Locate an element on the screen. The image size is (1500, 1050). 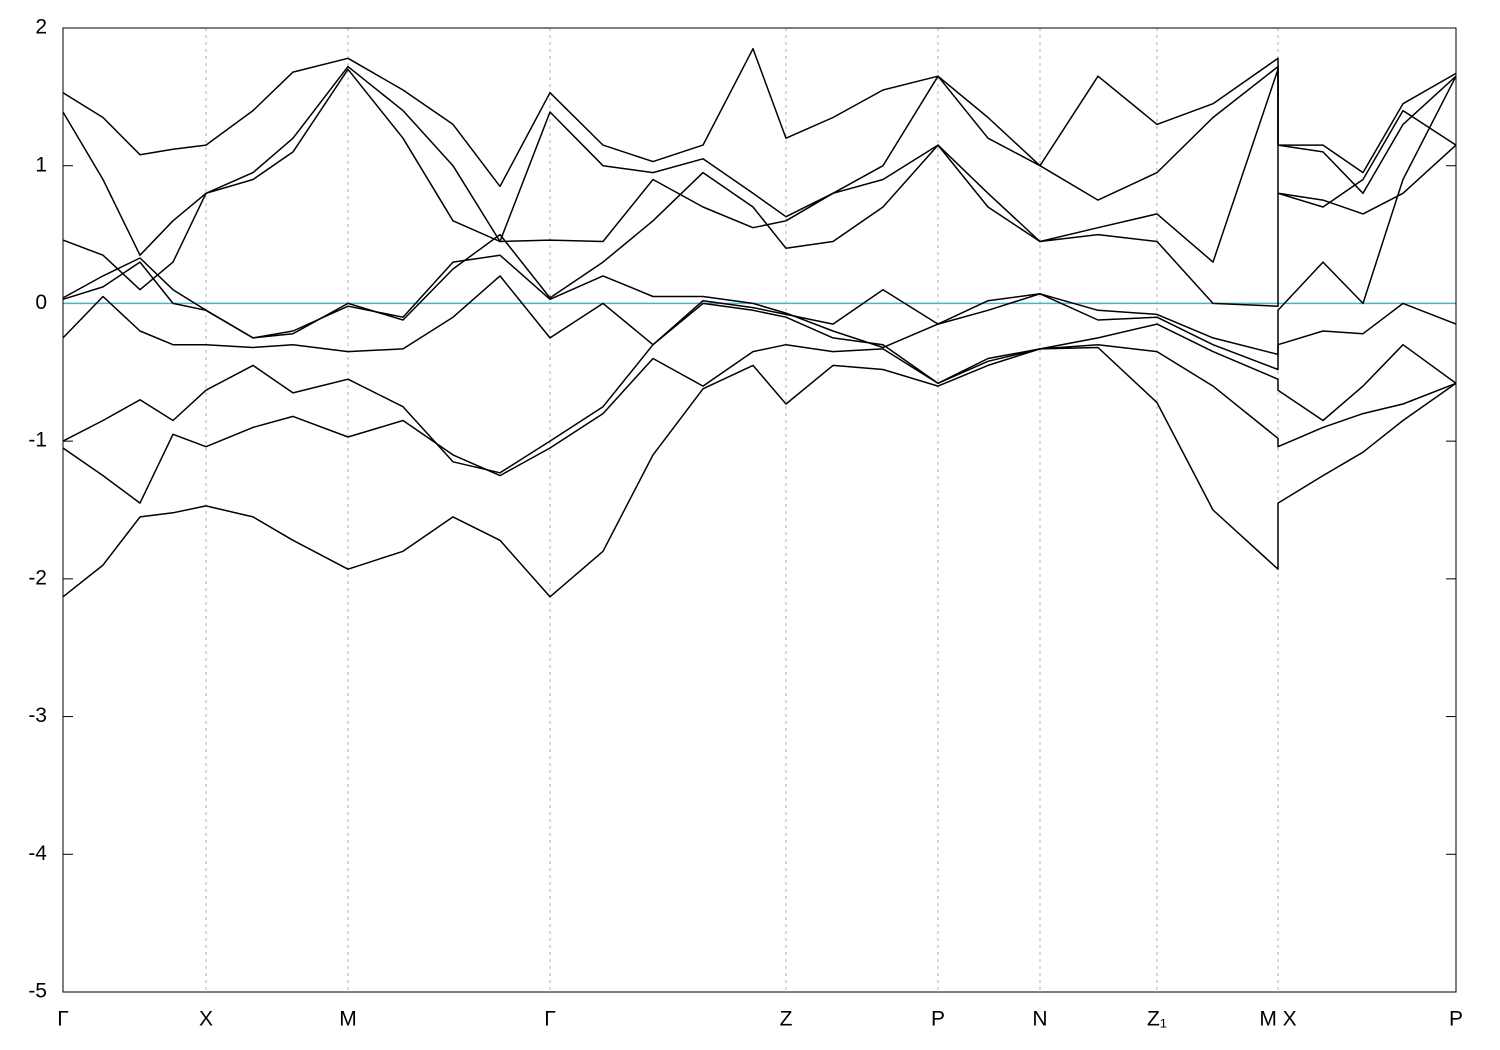
y-tick-label: -2 is located at coordinates (37, 577).